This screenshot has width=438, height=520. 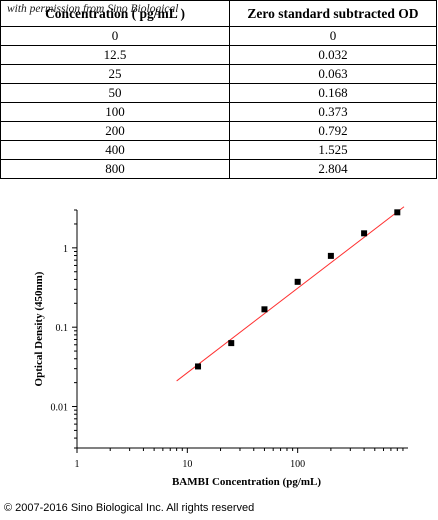 I want to click on concentration-cell: 100, so click(x=115, y=112).